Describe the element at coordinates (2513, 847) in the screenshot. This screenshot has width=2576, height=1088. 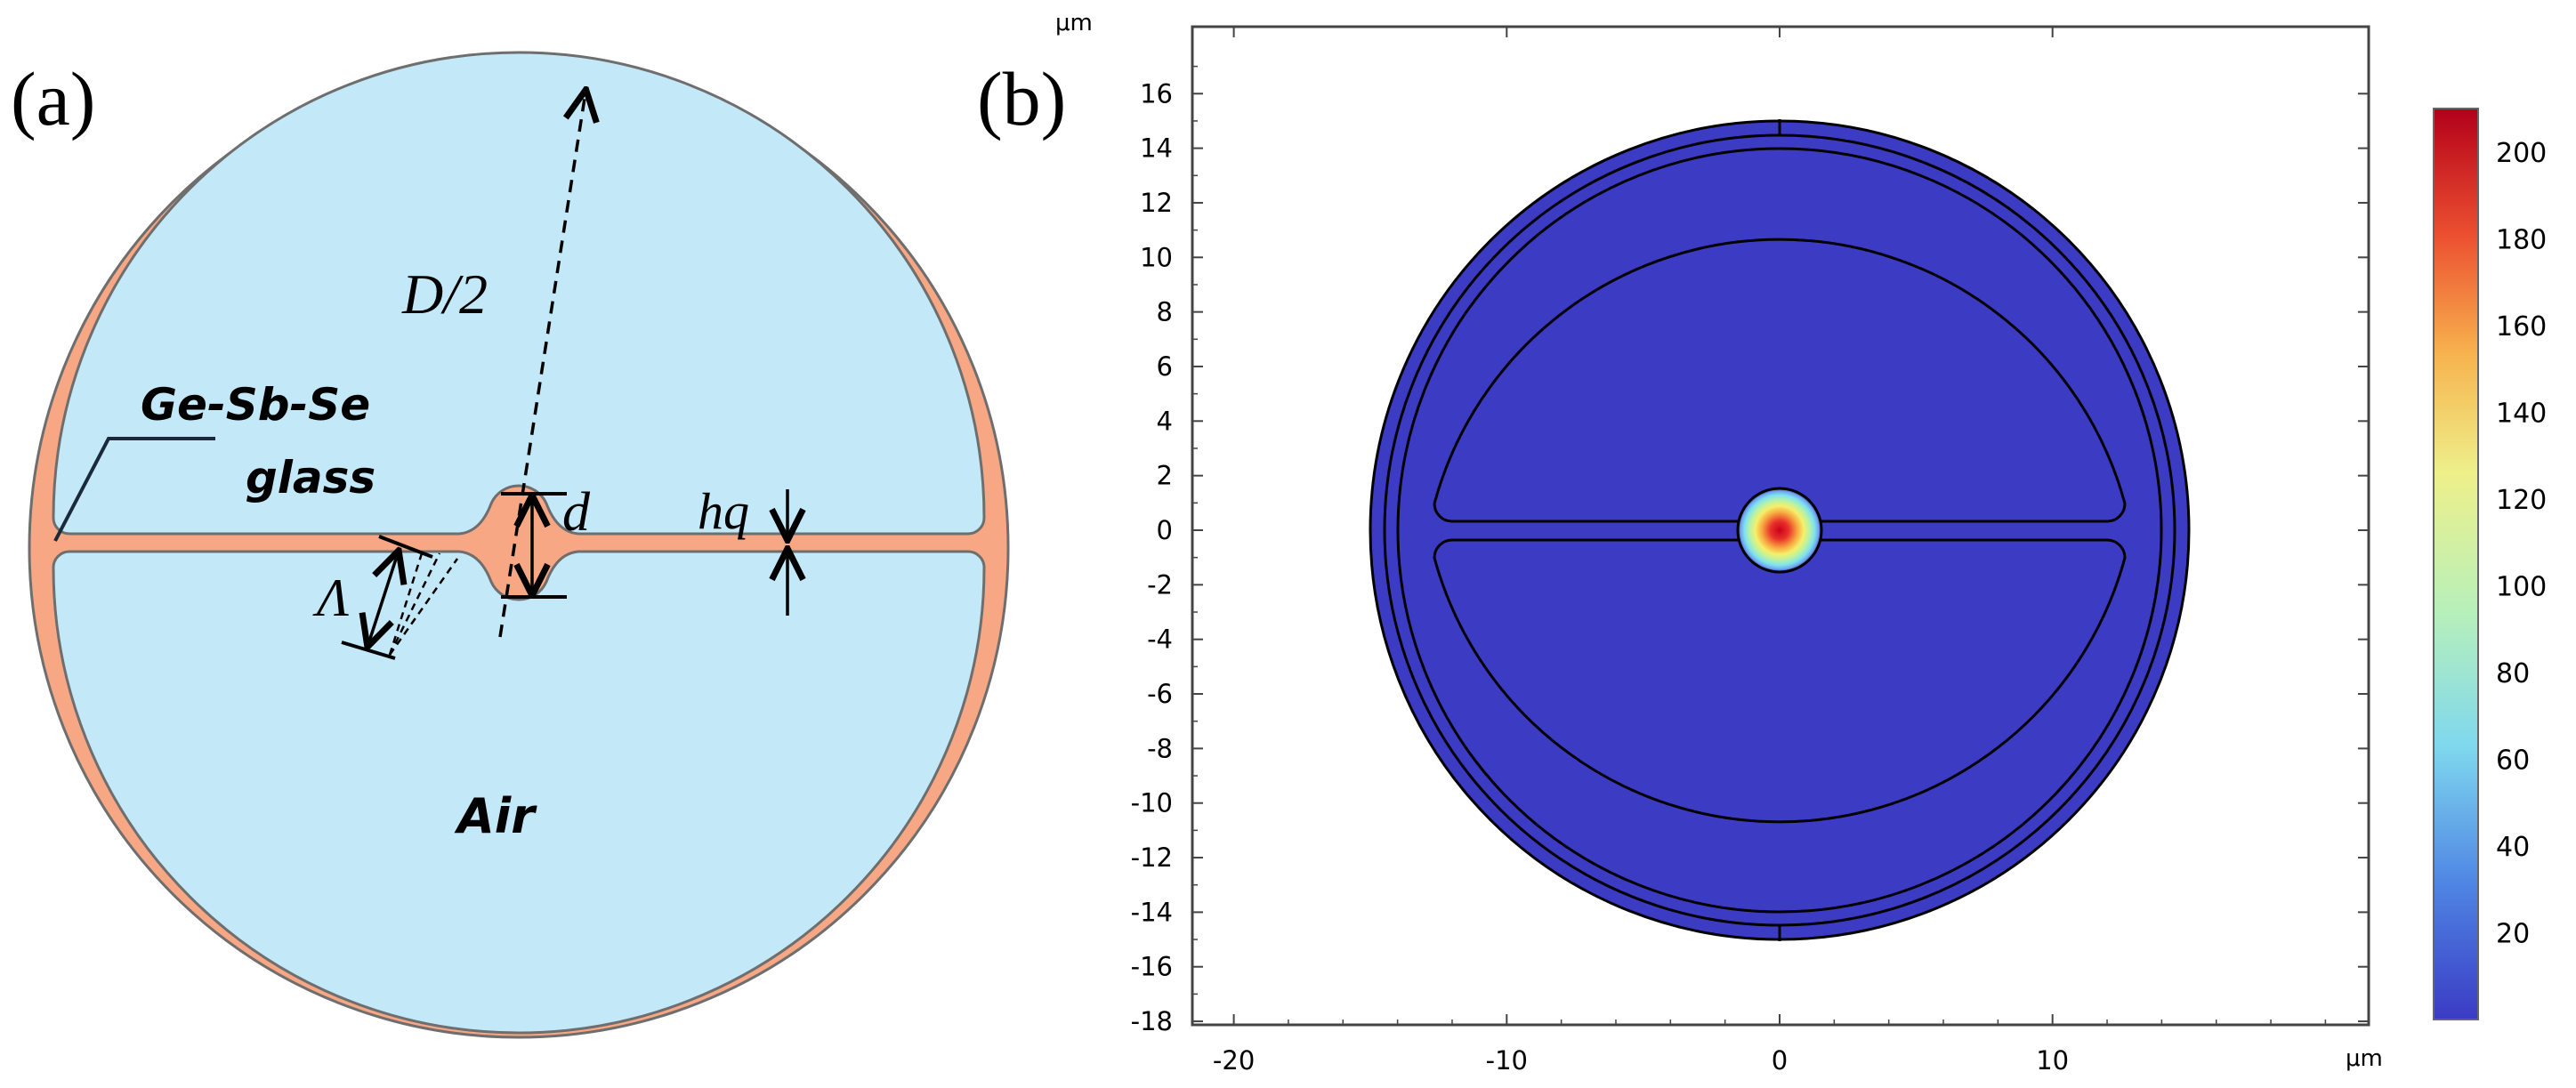
I see `colorbar-tick-label: 40` at that location.